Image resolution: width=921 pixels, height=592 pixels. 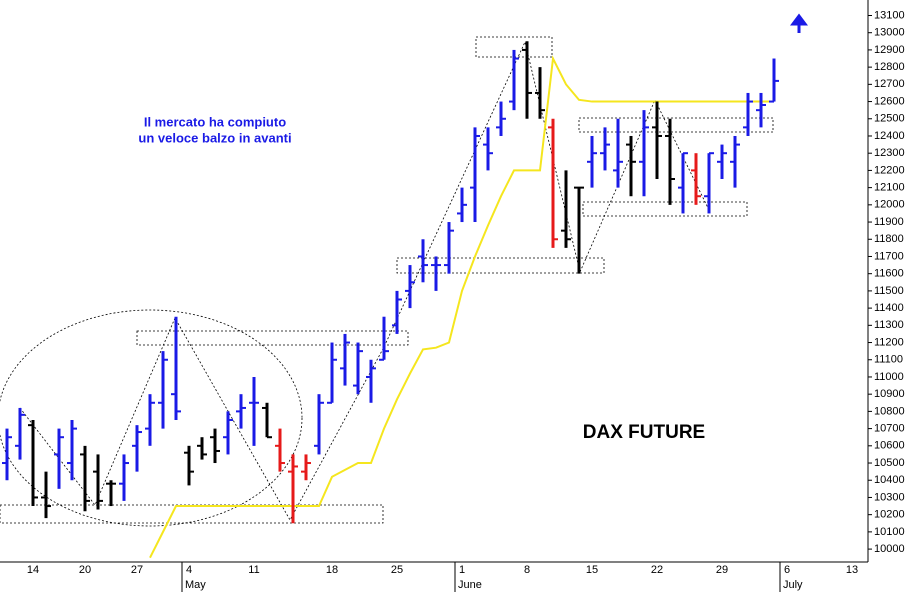 What do you see at coordinates (889, 515) in the screenshot?
I see `y-tick-label: 10200` at bounding box center [889, 515].